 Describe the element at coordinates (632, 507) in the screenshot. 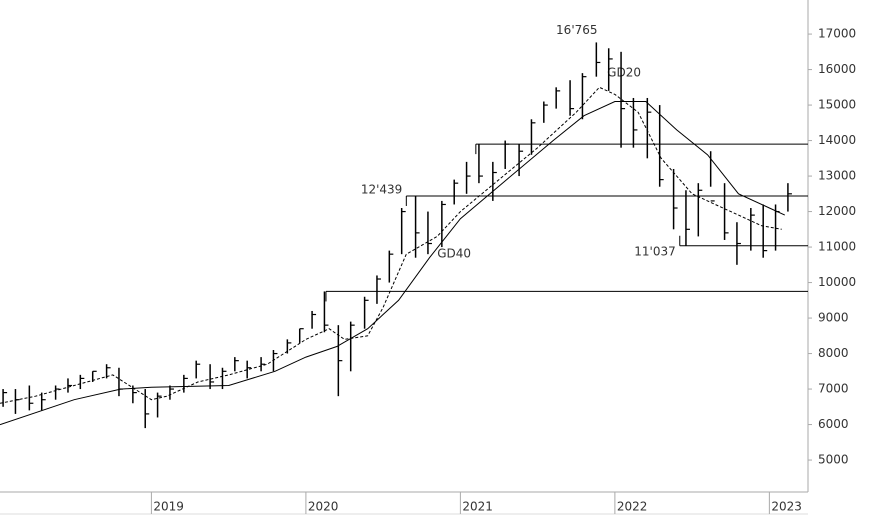

I see `x-tick-label: 2022` at that location.